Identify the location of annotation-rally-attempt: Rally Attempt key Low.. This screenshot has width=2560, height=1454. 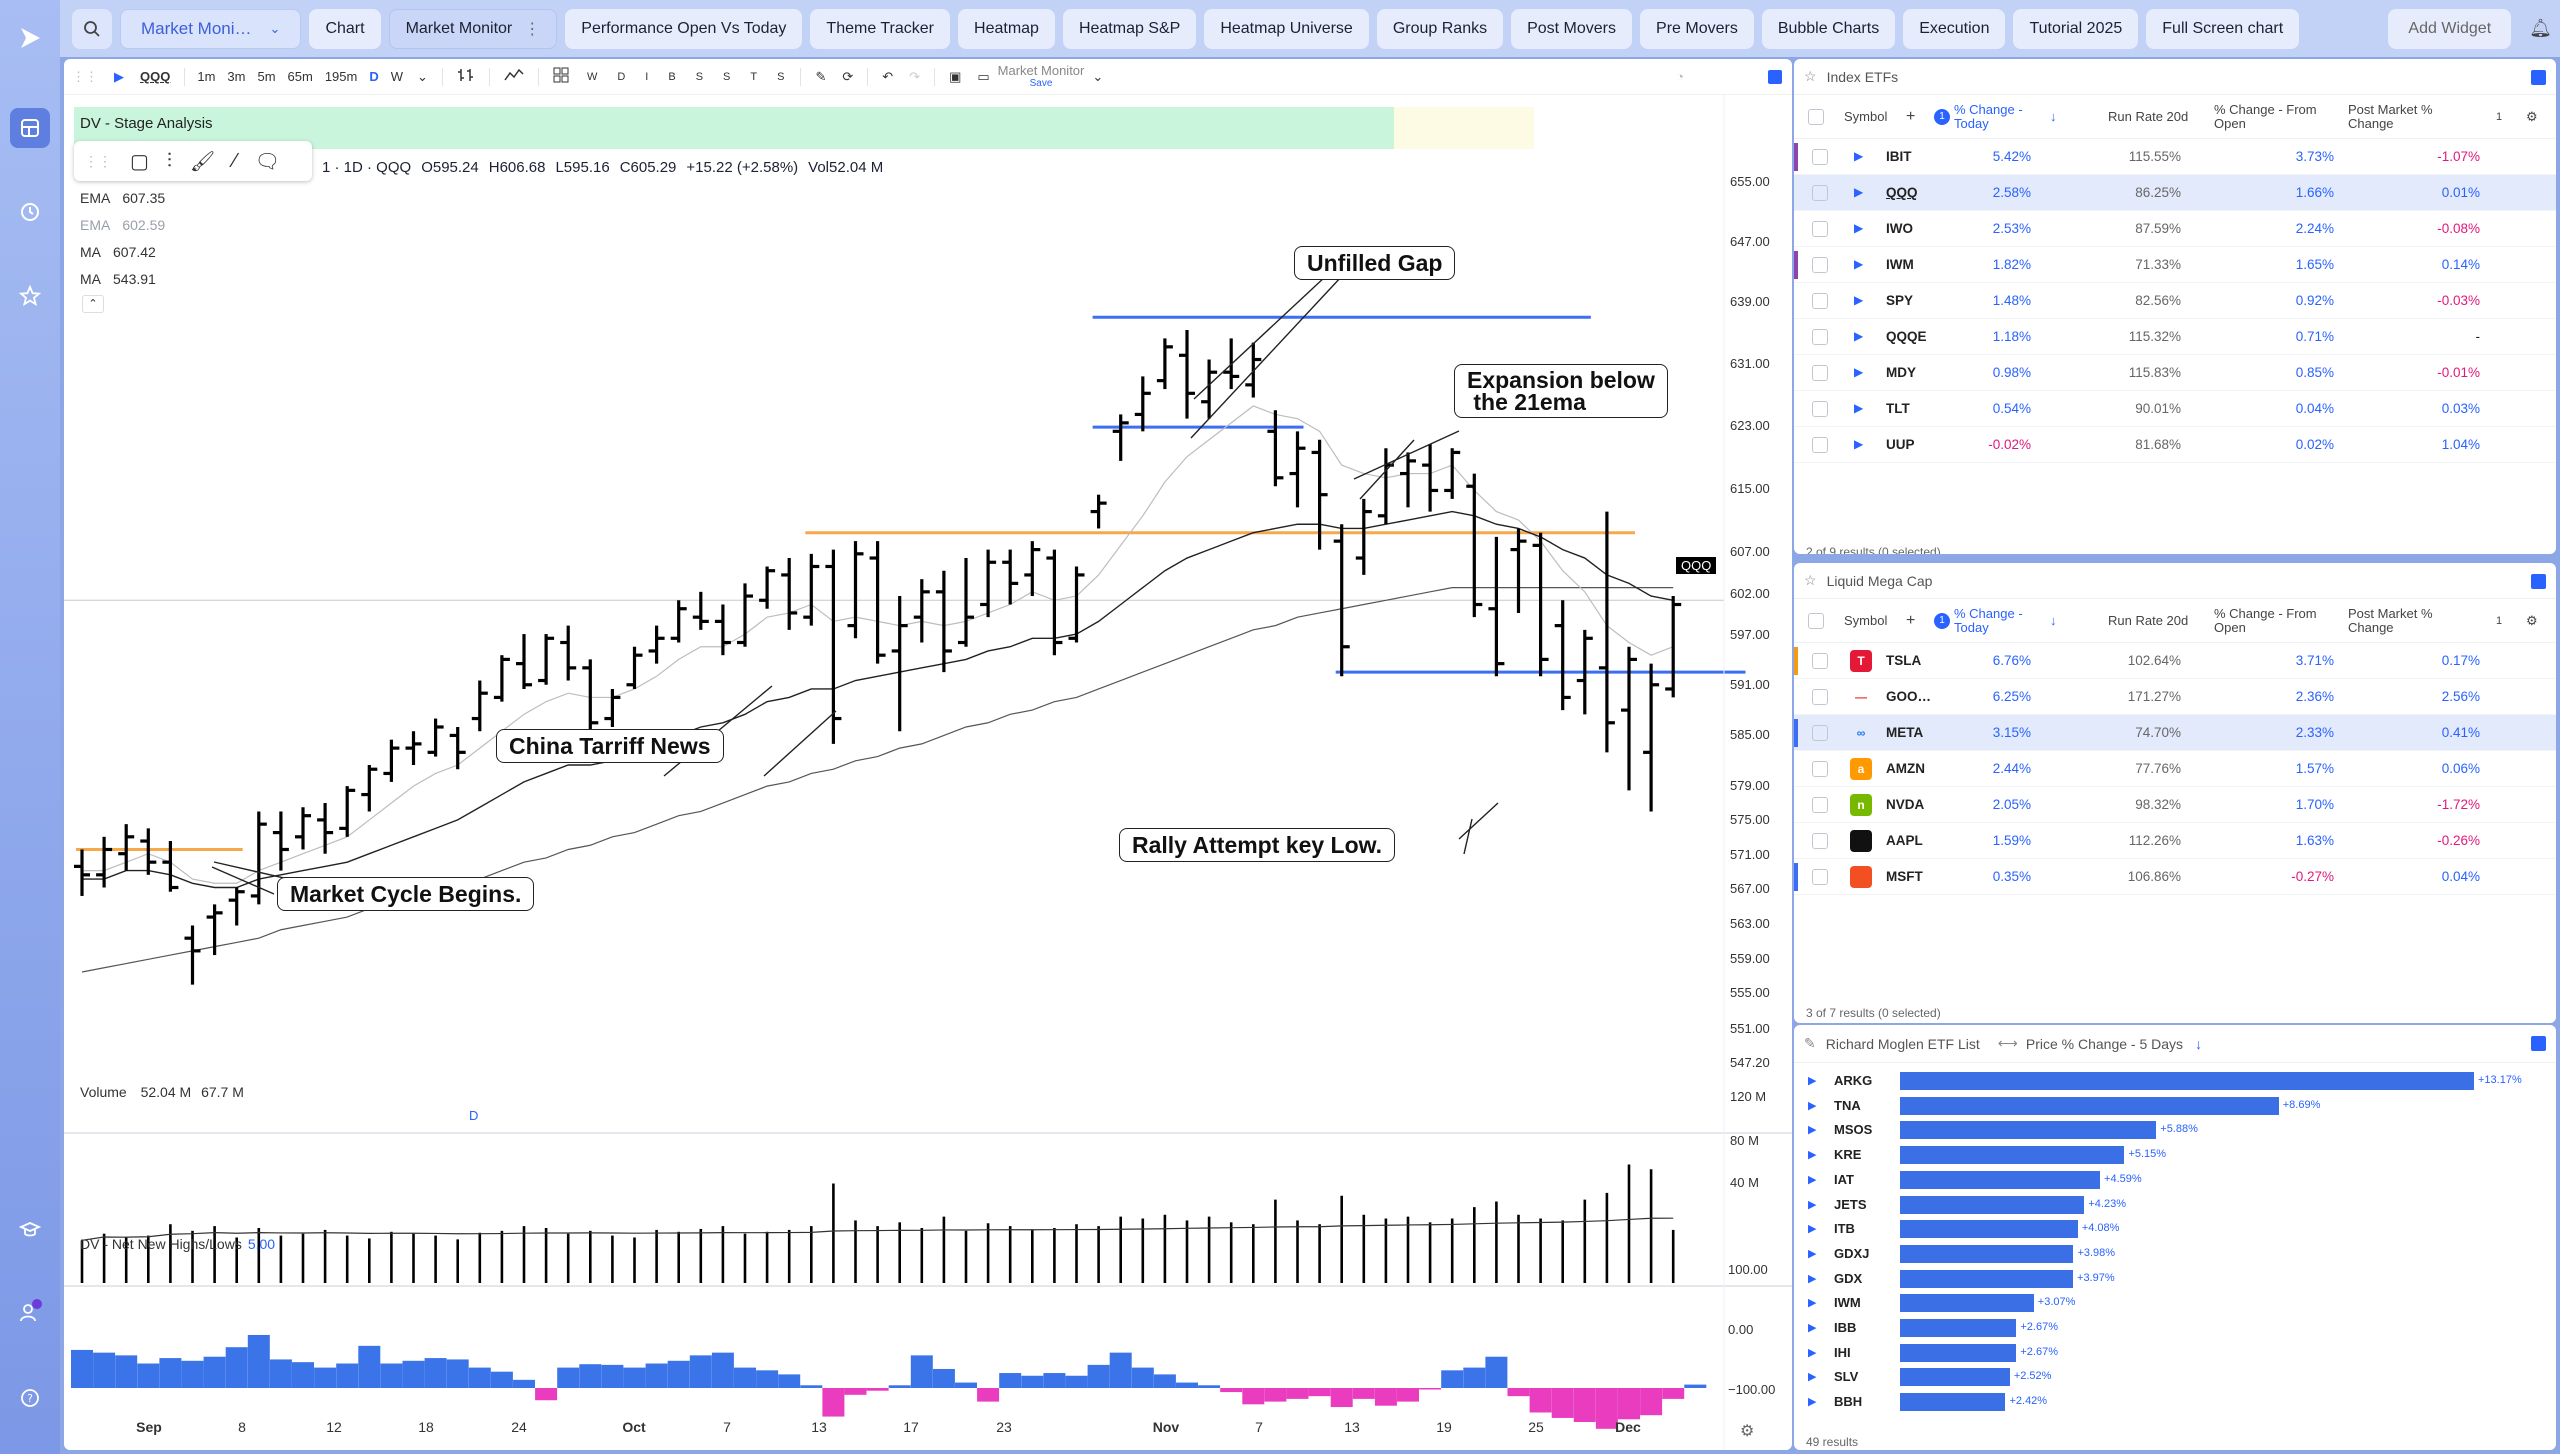
(1257, 845).